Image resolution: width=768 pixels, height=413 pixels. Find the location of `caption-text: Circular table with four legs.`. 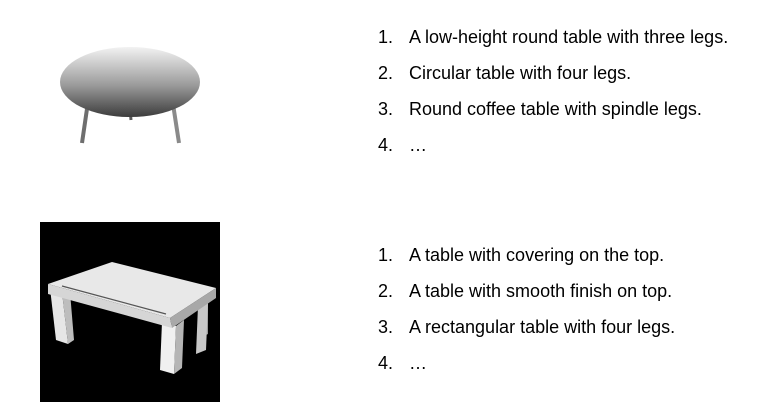

caption-text: Circular table with four legs. is located at coordinates (520, 73).